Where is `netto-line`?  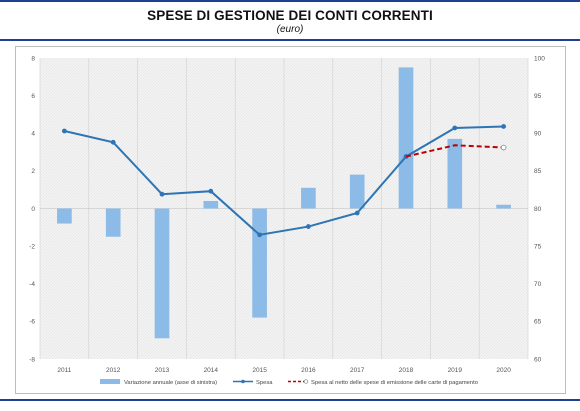
netto-line is located at coordinates (454, 151).